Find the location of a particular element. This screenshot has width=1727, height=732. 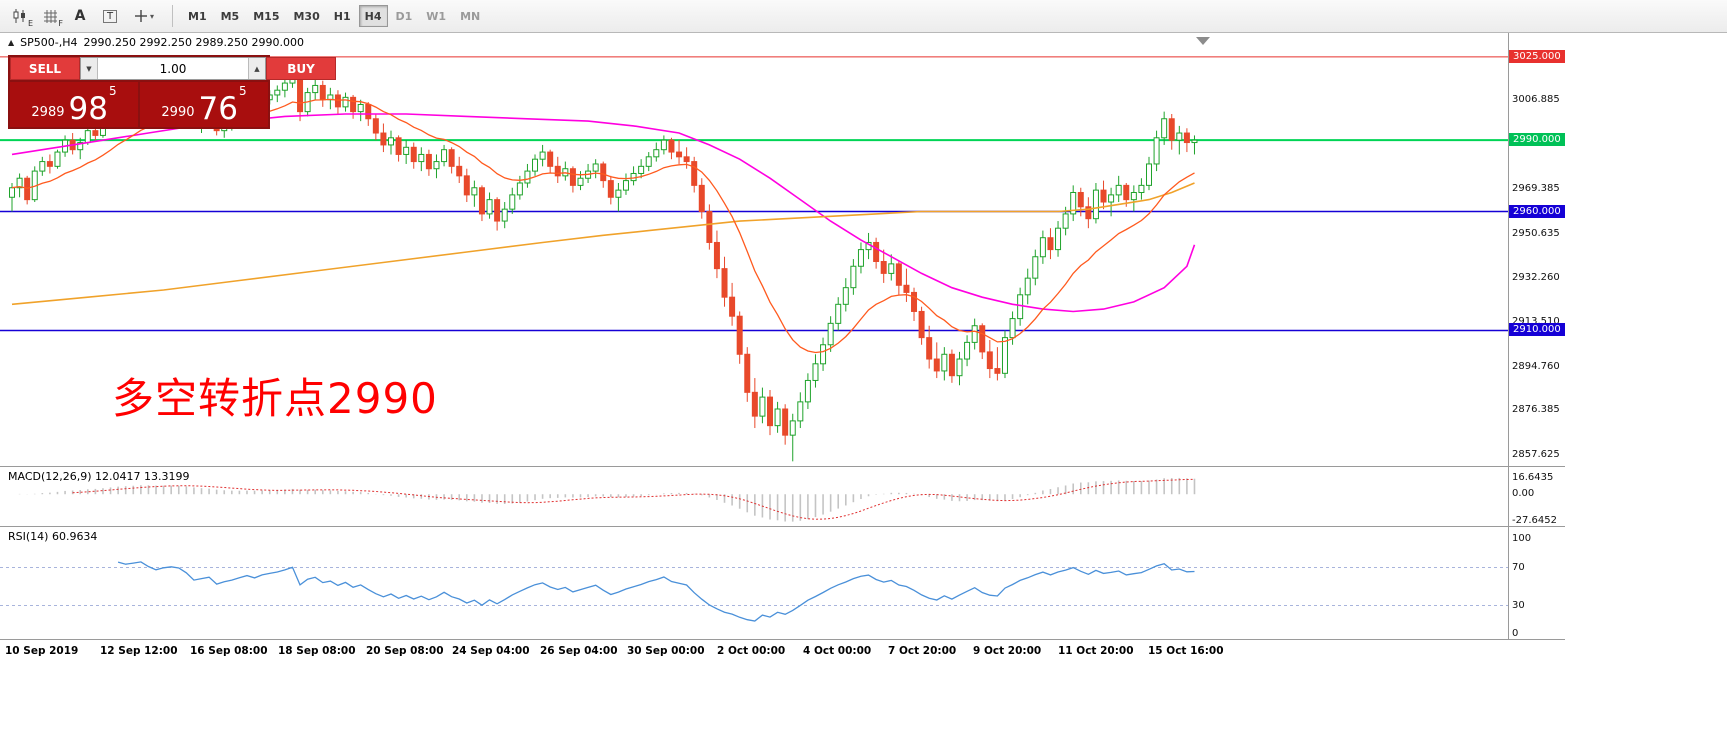

tool-badge: E is located at coordinates (30, 23).